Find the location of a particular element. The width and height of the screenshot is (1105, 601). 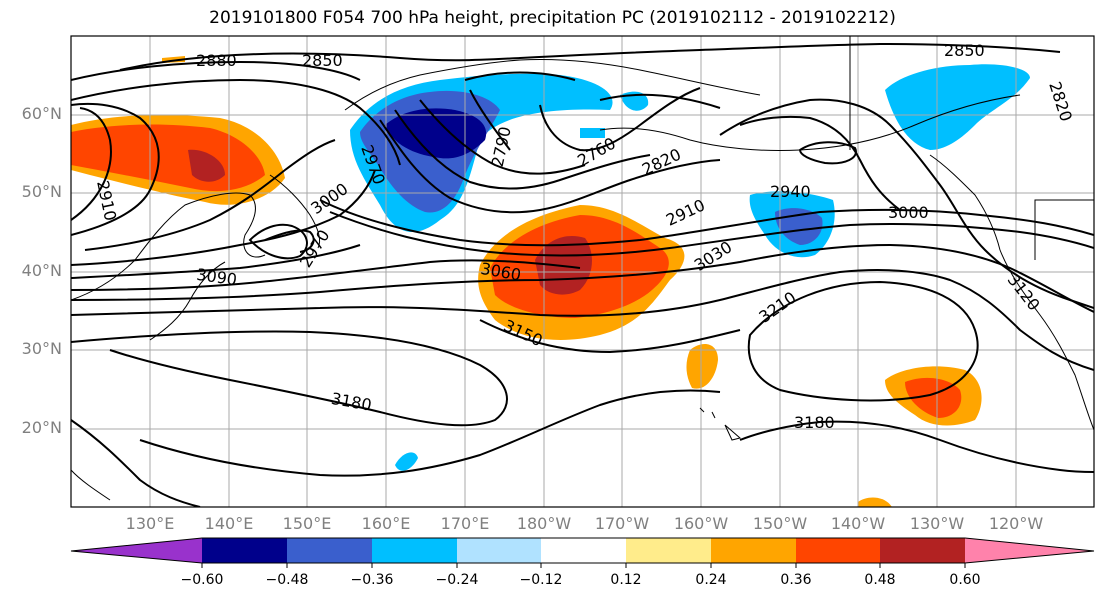

lon-label: 150°W is located at coordinates (780, 523).